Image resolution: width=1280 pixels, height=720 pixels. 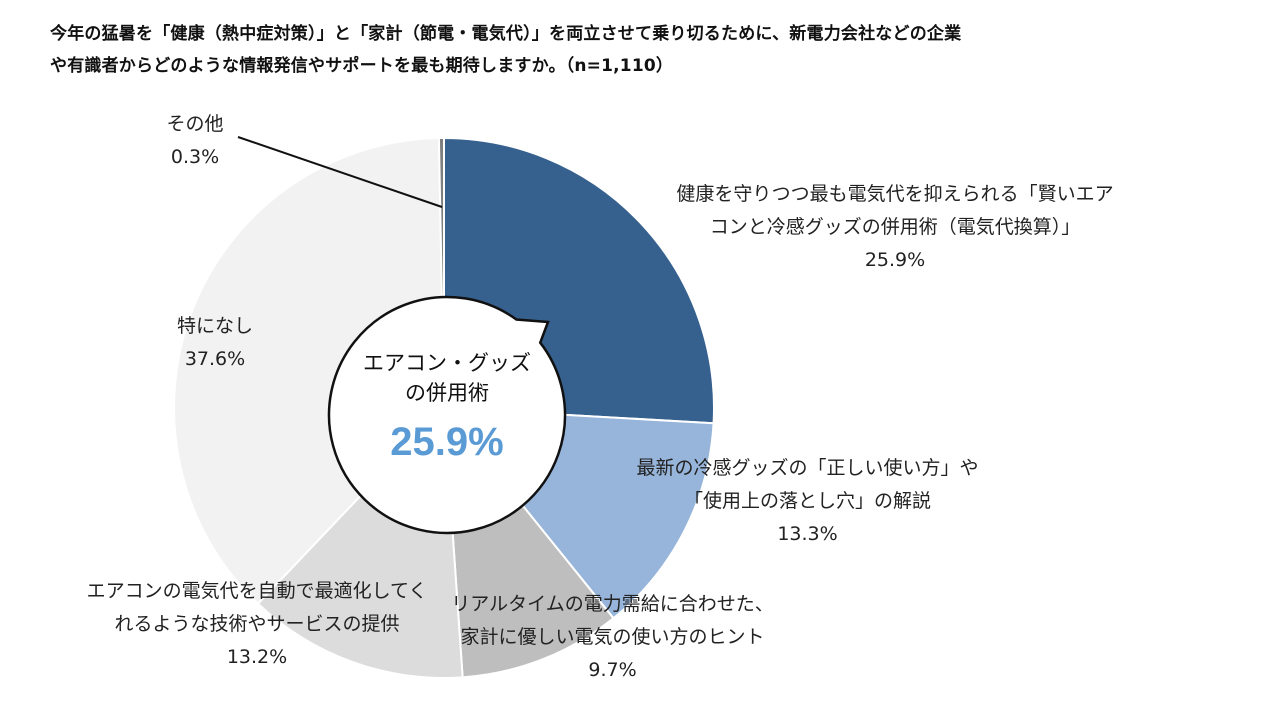 I want to click on slice-label-line: その他, so click(x=195, y=124).